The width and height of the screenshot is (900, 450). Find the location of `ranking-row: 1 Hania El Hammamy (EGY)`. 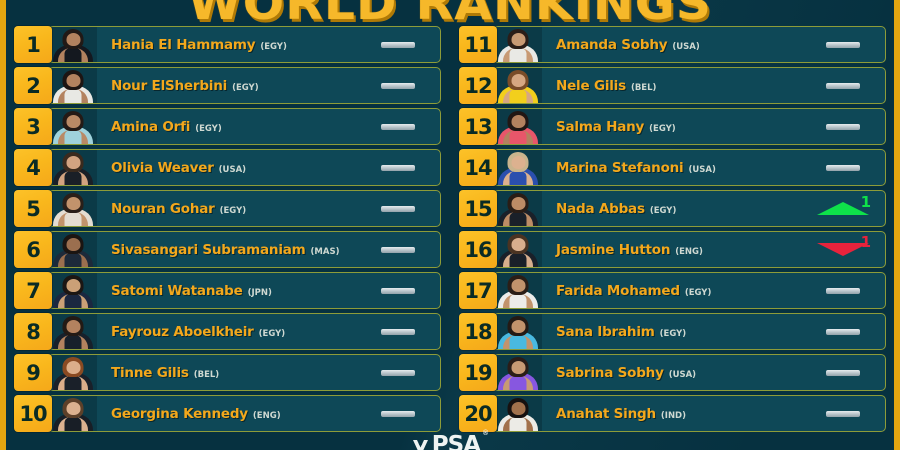

ranking-row: 1 Hania El Hammamy (EGY) is located at coordinates (227, 44).